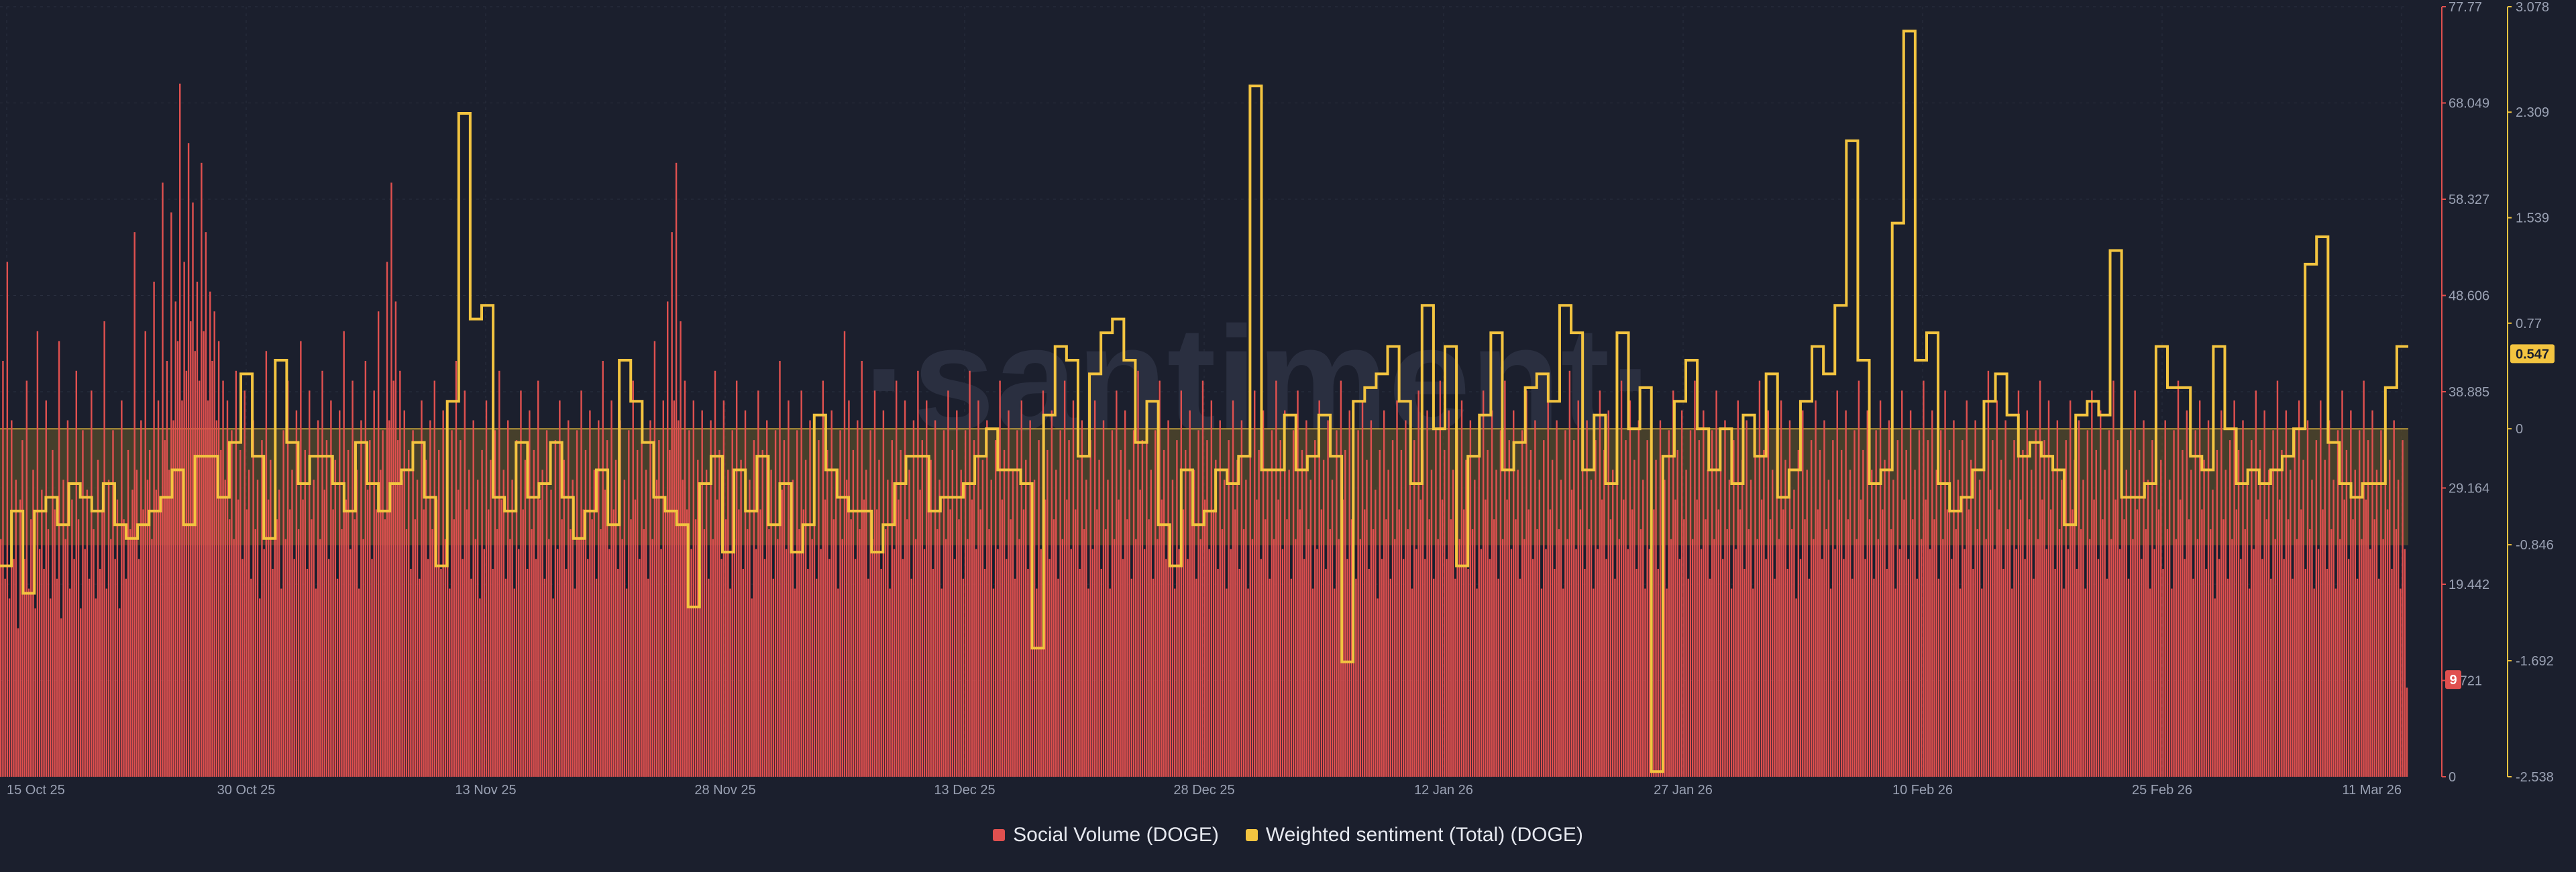 This screenshot has height=872, width=2576. What do you see at coordinates (1106, 836) in the screenshot?
I see `legend-item-social-volume: Social Volume (DOGE)` at bounding box center [1106, 836].